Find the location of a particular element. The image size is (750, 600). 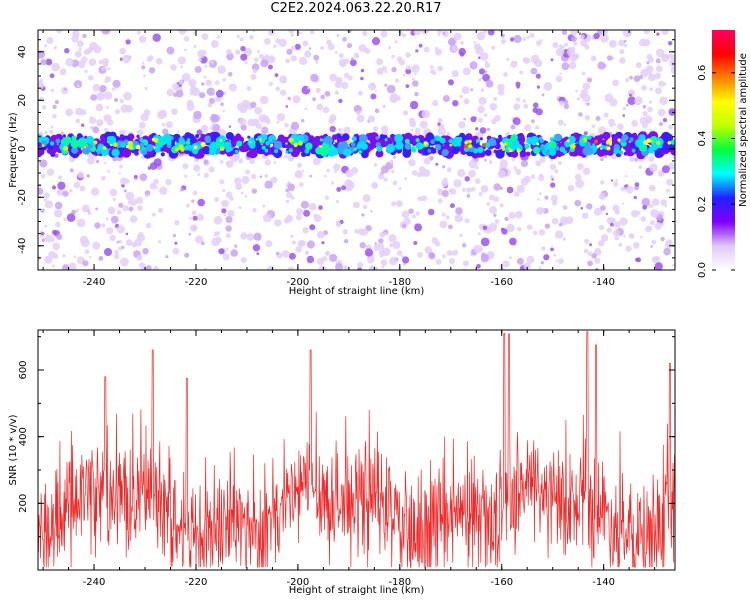

y-axis-label: Frequency (Hz) is located at coordinates (13, 150).